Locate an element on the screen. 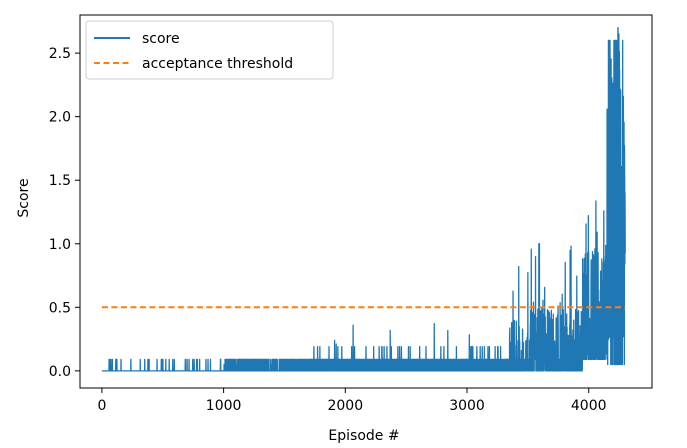 The width and height of the screenshot is (687, 448). x-tick-label-2000: 2000 is located at coordinates (345, 406).